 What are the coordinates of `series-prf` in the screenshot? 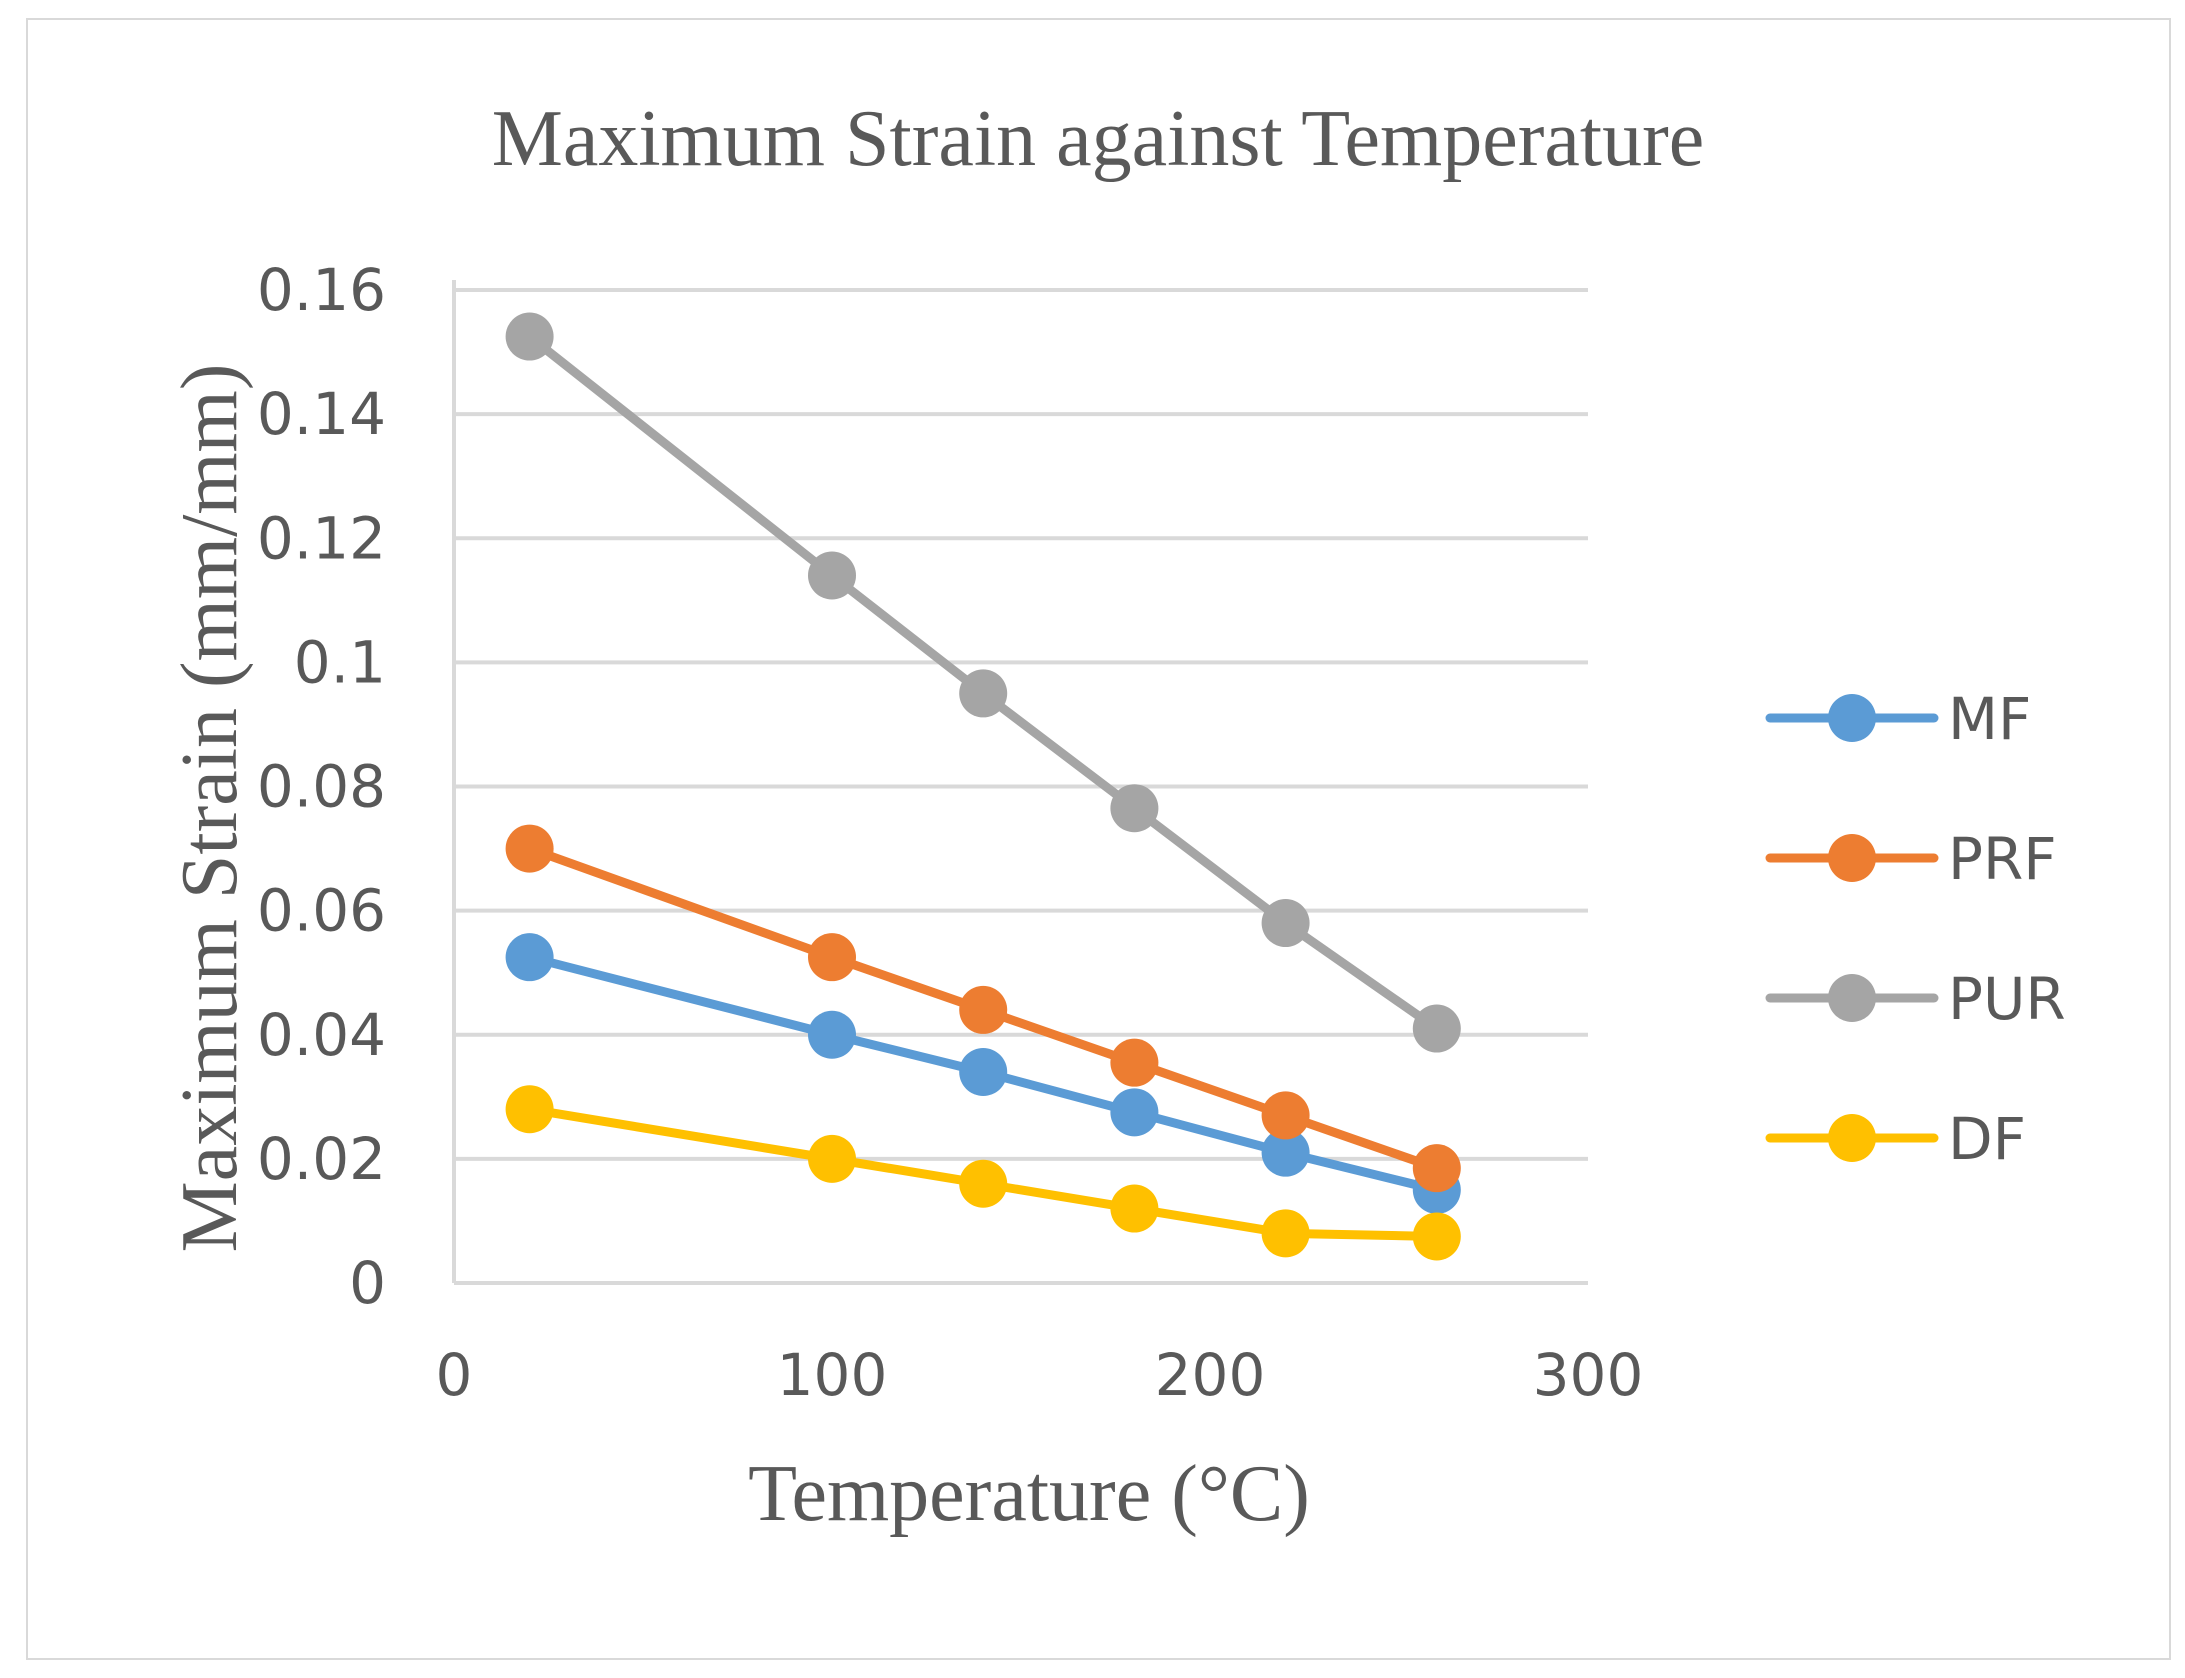 It's located at (983, 1008).